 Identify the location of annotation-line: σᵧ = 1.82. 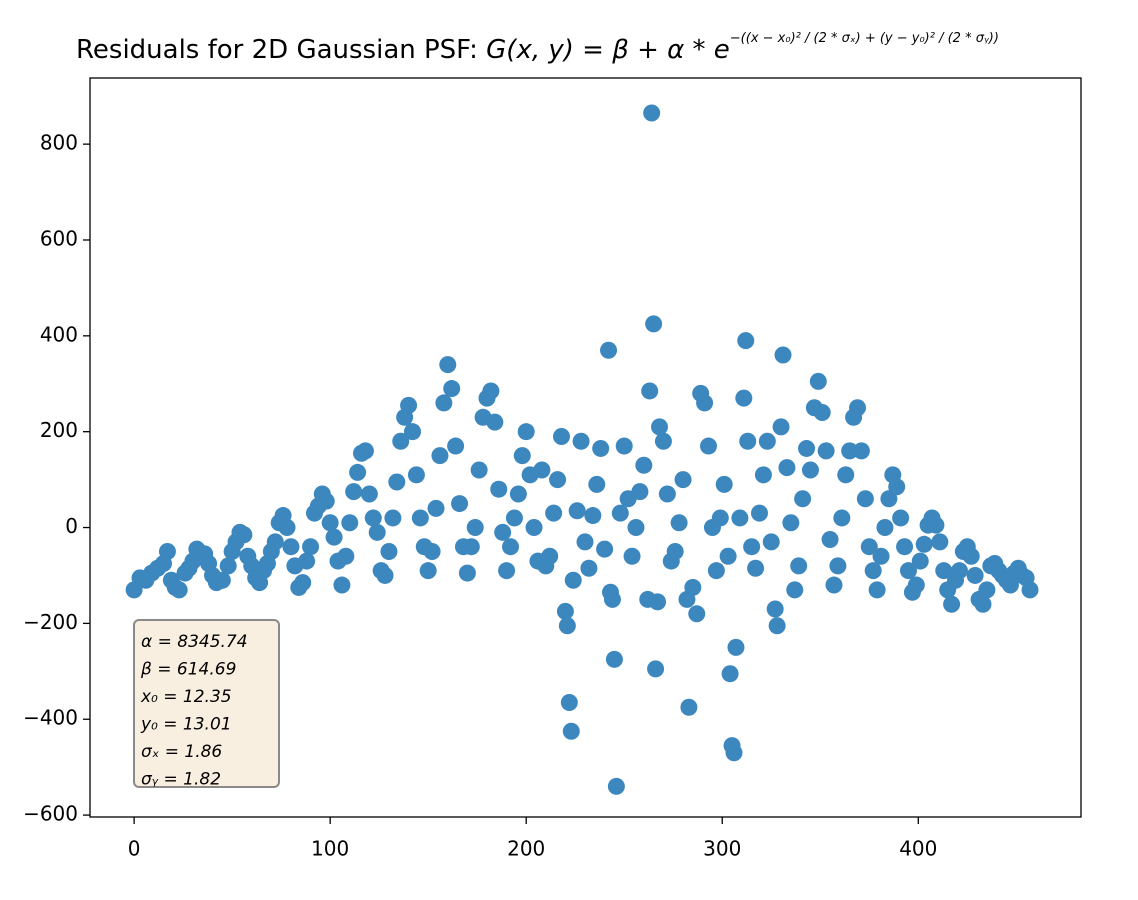
(181, 779).